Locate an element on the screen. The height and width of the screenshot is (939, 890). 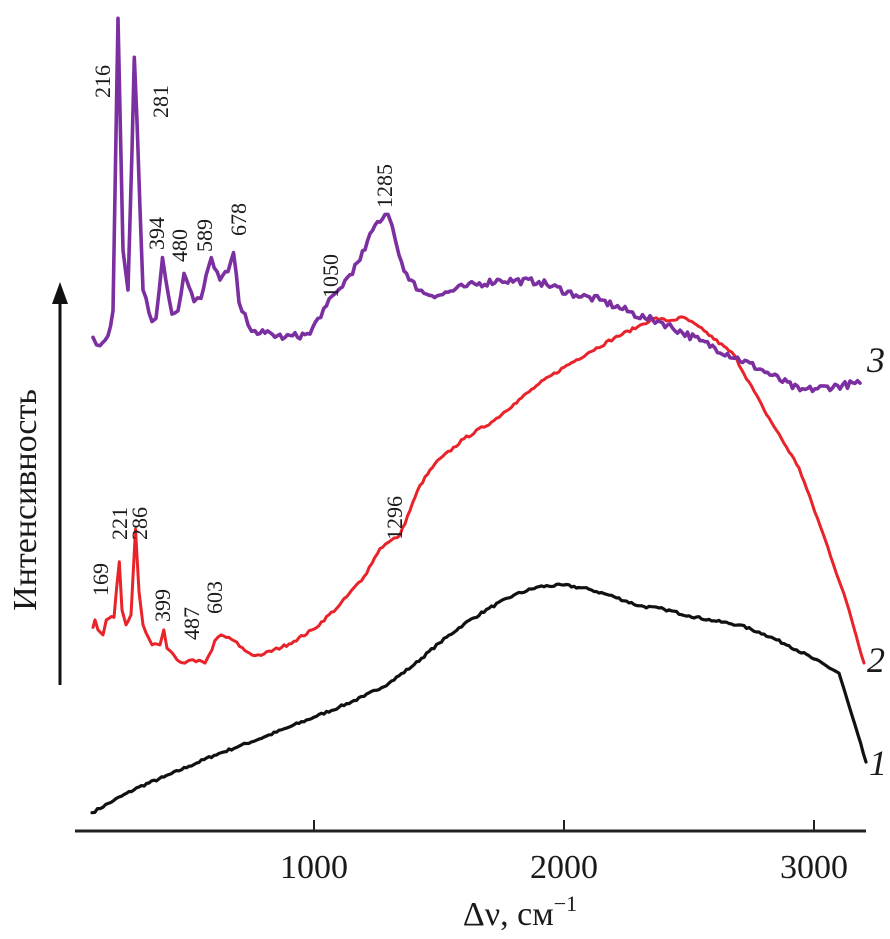
peak-label-2-1296: 1296 is located at coordinates (394, 518).